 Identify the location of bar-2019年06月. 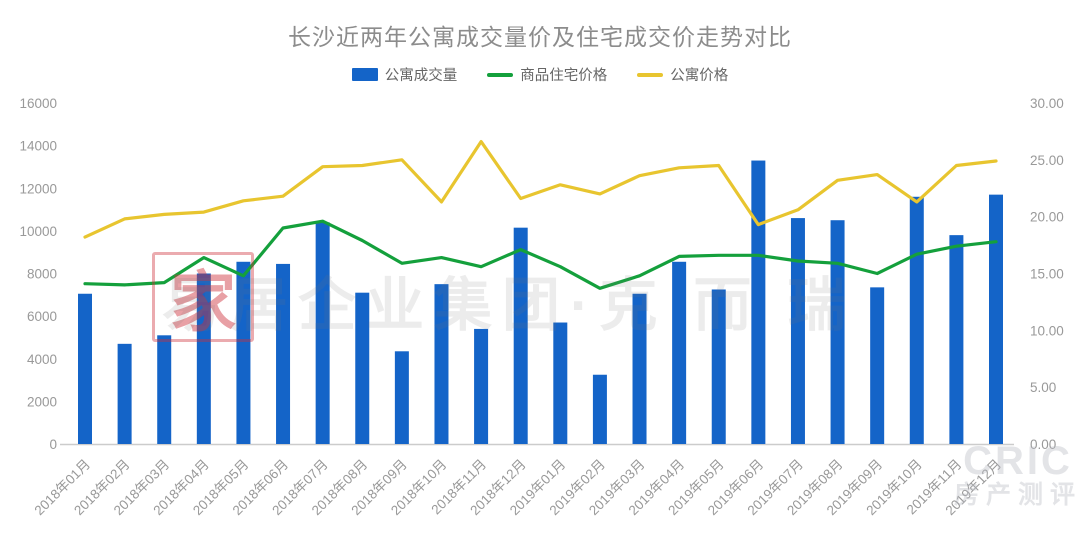
(758, 302).